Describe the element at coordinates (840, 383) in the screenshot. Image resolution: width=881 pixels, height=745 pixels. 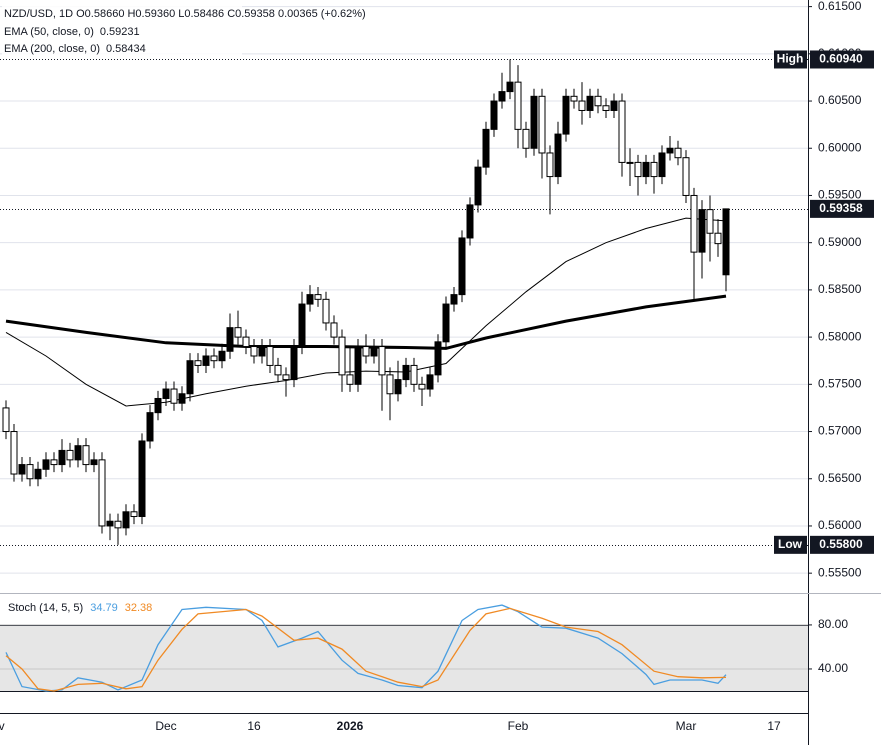
I see `y-tick-label: 0.57500` at that location.